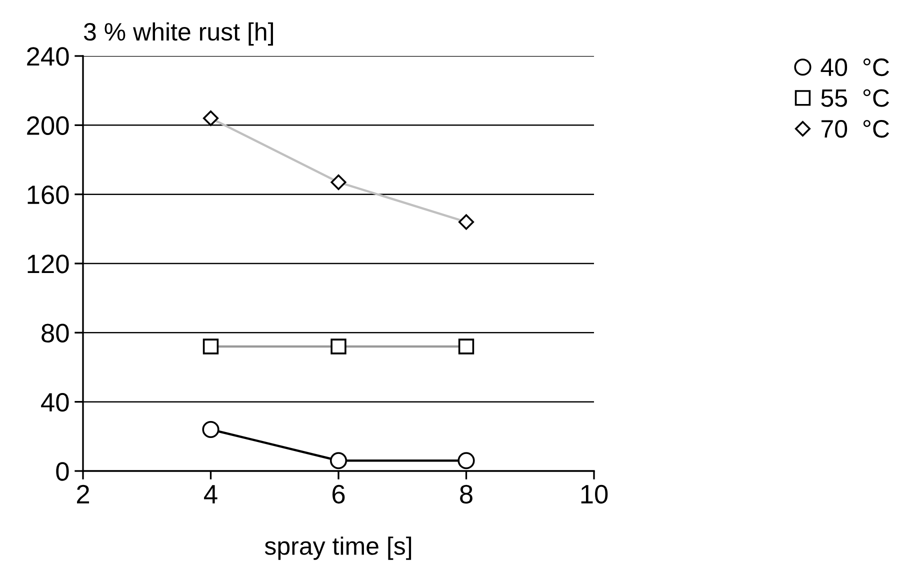  I want to click on x-axis-title: spray time [s], so click(338, 548).